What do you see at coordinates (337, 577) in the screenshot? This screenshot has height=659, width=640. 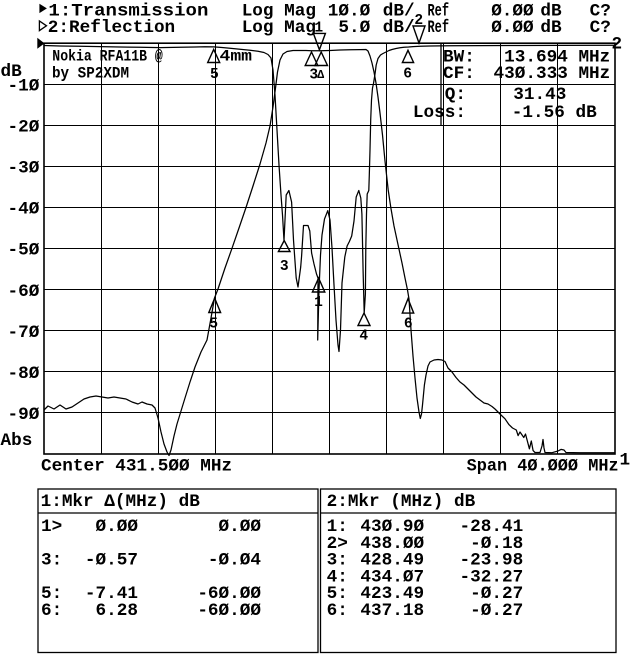 I see `svg-text: 4:` at bounding box center [337, 577].